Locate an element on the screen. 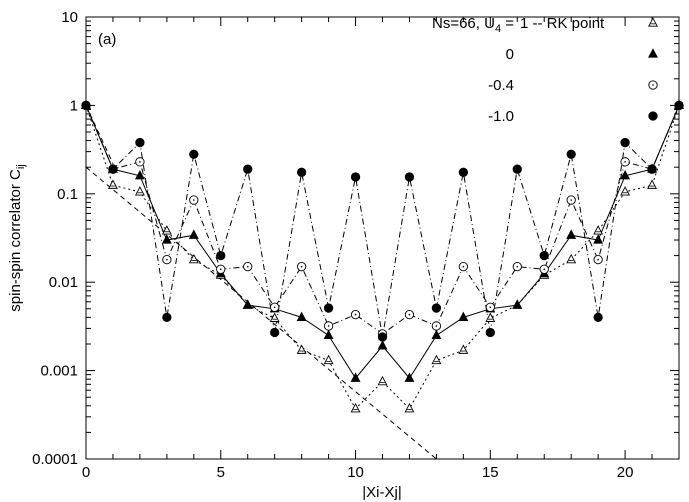 The height and width of the screenshot is (502, 689). y-tick-label: 0.0001 is located at coordinates (55, 459).